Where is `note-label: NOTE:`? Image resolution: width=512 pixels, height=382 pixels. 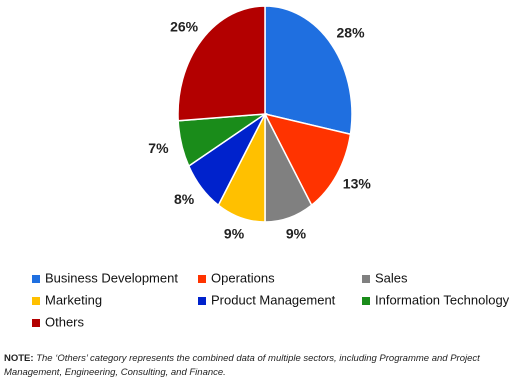
note-label: NOTE: is located at coordinates (19, 358).